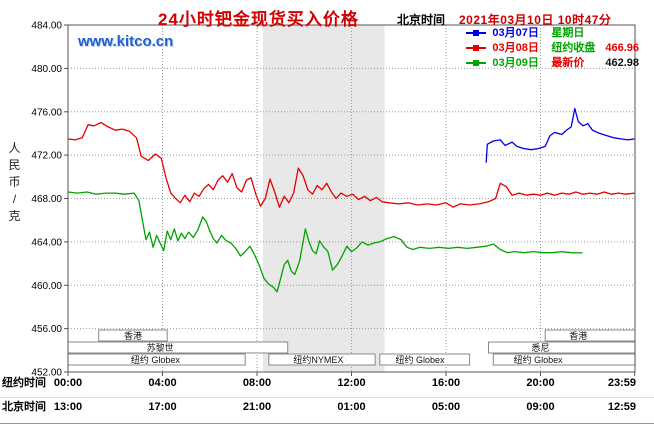  What do you see at coordinates (46, 26) in the screenshot?
I see `y-tick-label: 484.00` at bounding box center [46, 26].